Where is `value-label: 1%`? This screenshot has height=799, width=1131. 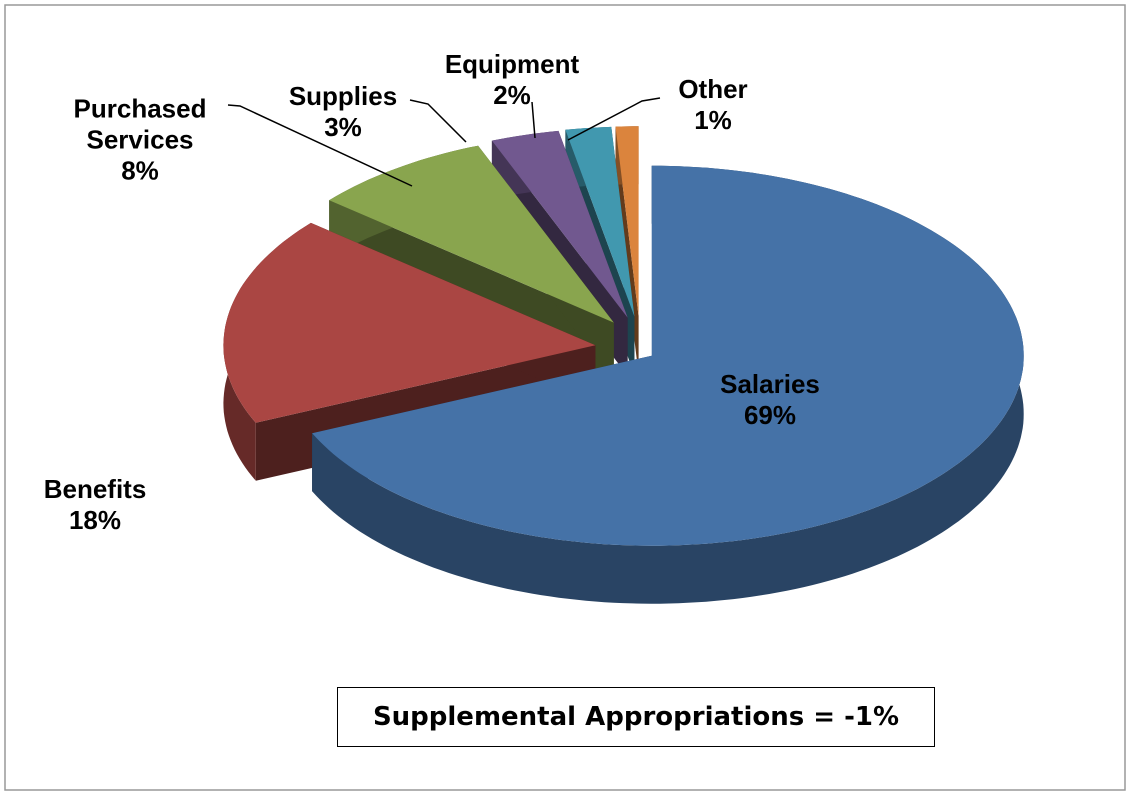
value-label: 1% is located at coordinates (713, 120).